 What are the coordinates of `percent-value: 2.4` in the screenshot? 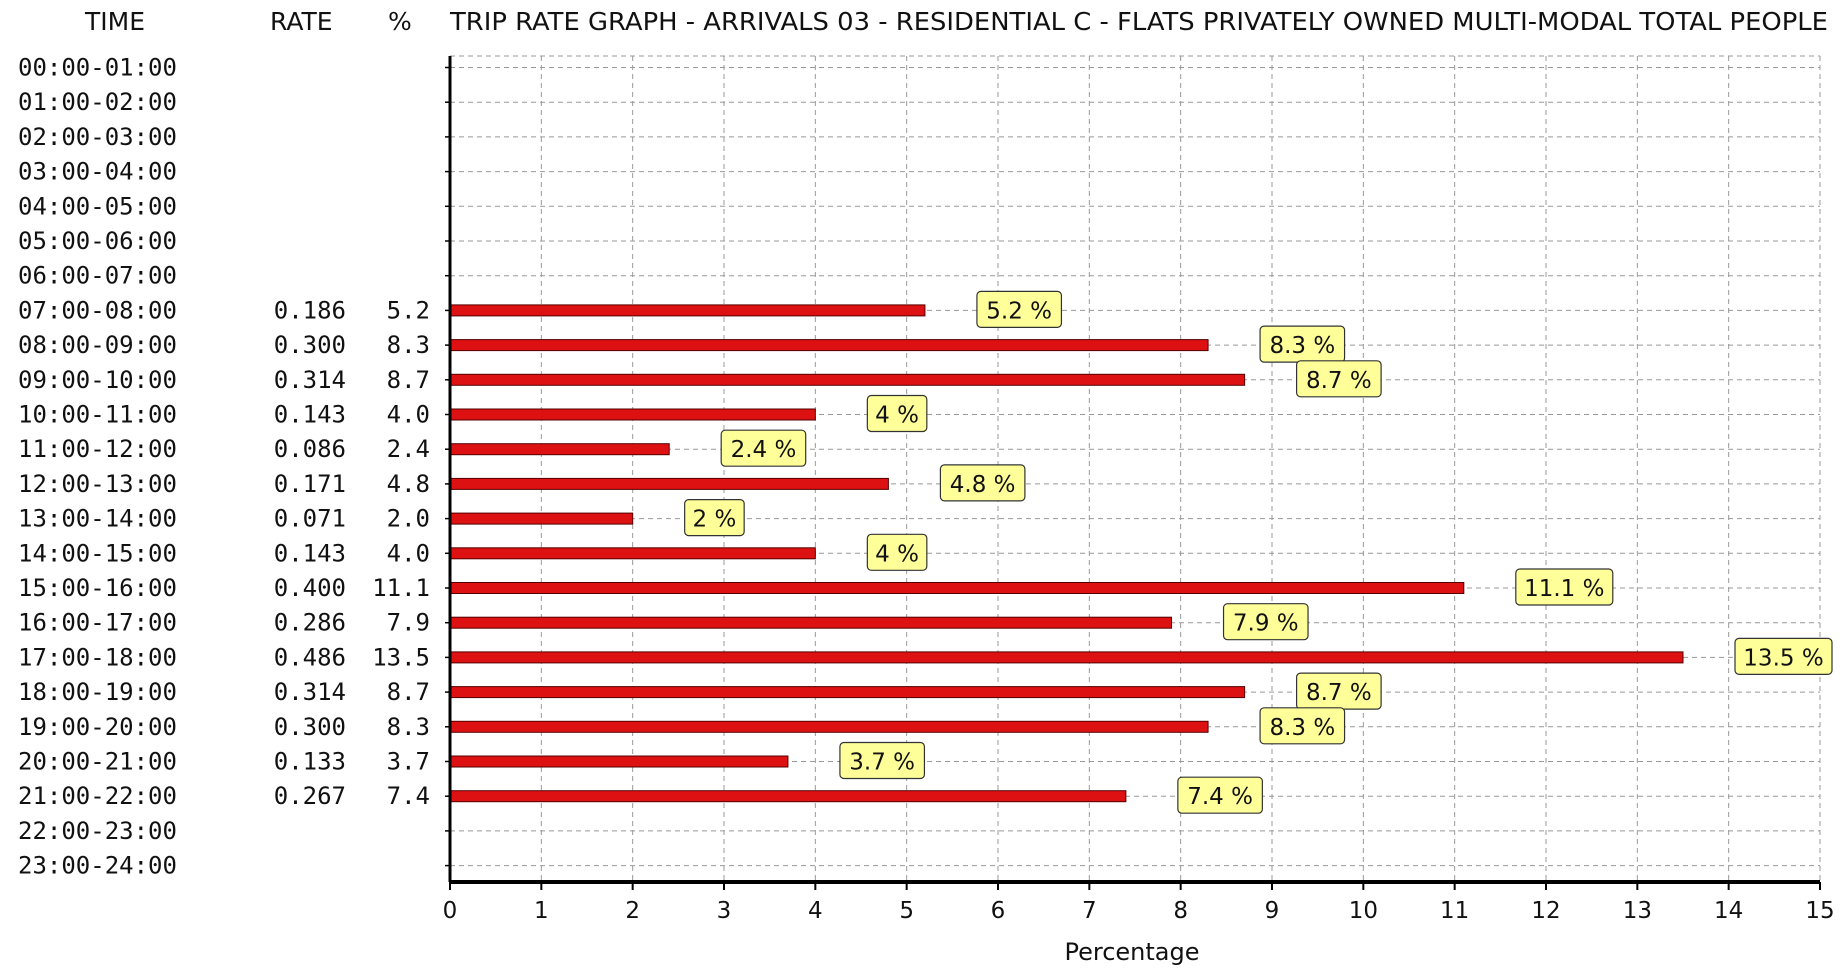 It's located at (408, 449).